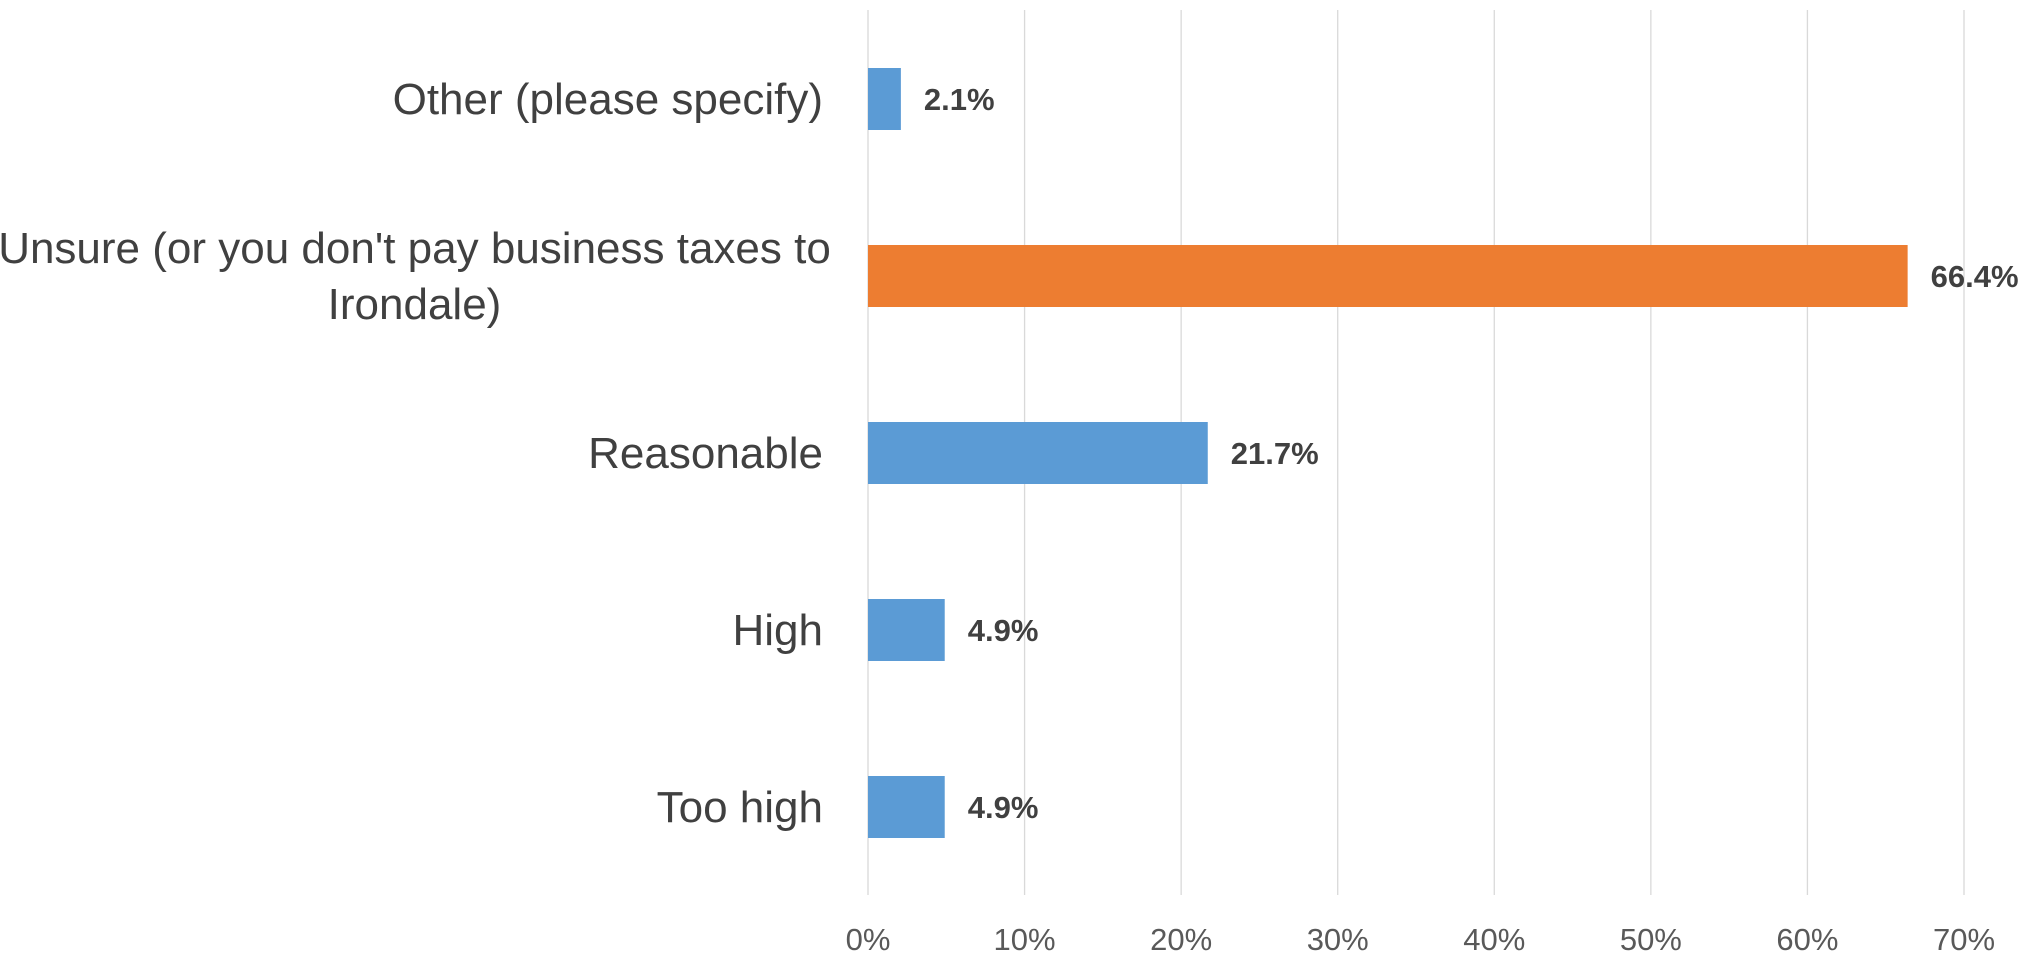 The height and width of the screenshot is (953, 2034). Describe the element at coordinates (868, 937) in the screenshot. I see `x-tick-label: 0%` at that location.